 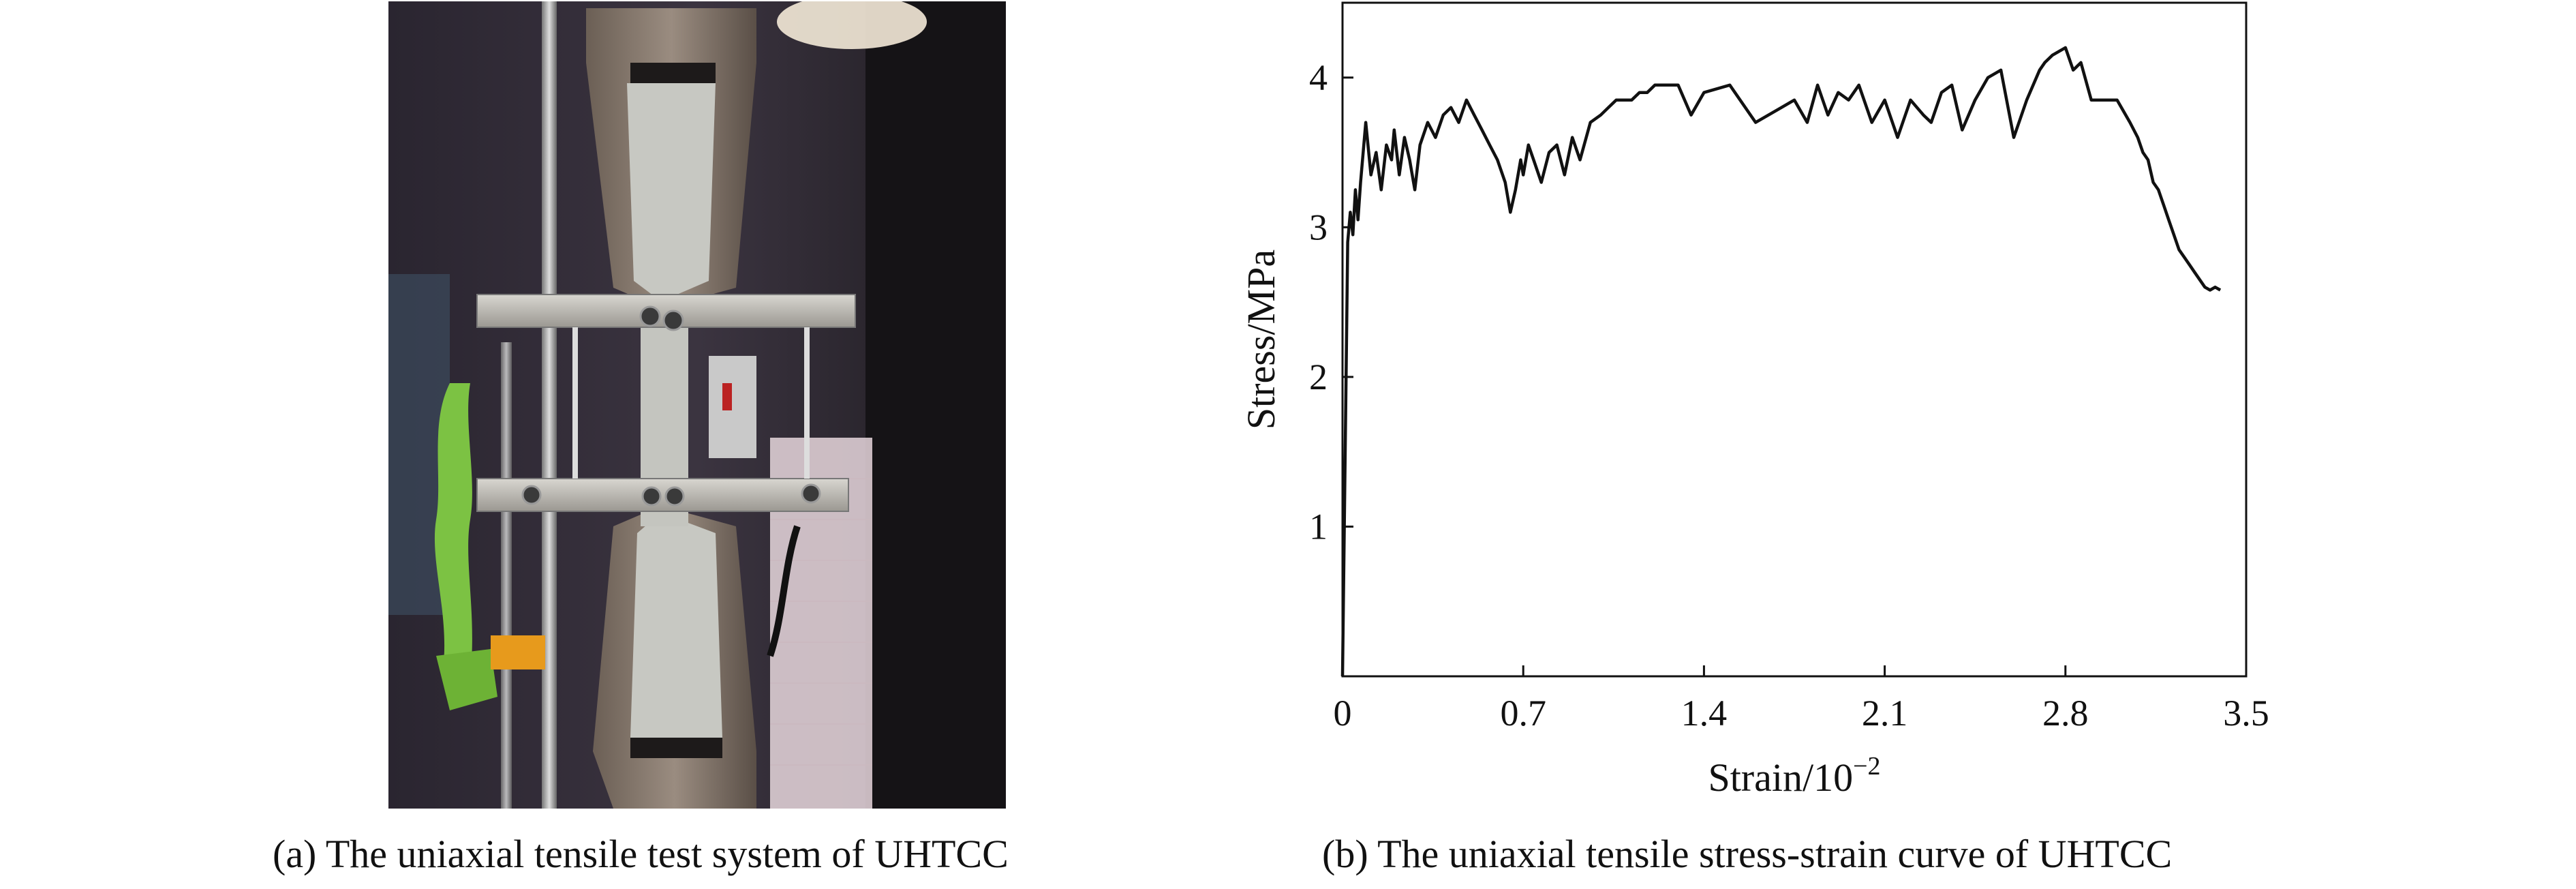 I want to click on x-tick-label: 0, so click(x=1343, y=714).